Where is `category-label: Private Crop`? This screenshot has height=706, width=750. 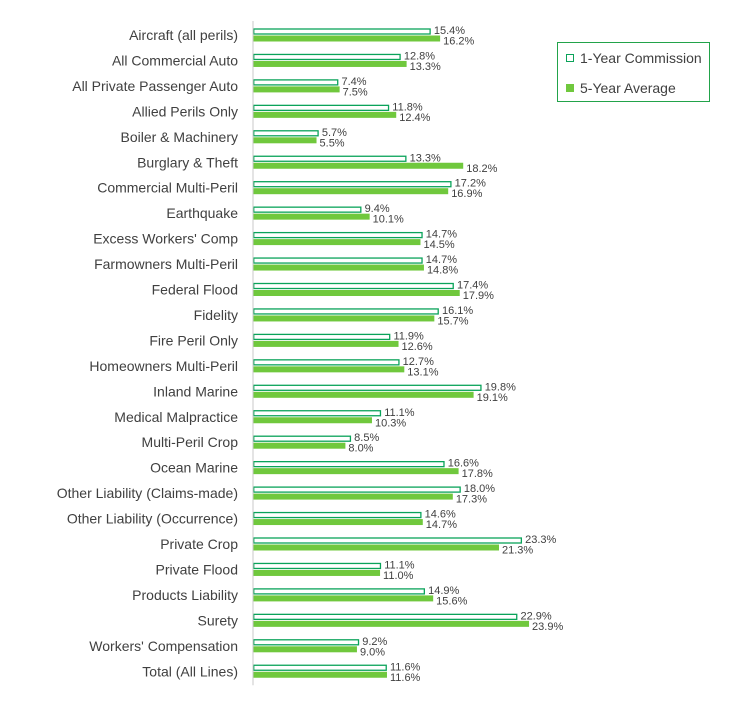
category-label: Private Crop is located at coordinates (199, 544).